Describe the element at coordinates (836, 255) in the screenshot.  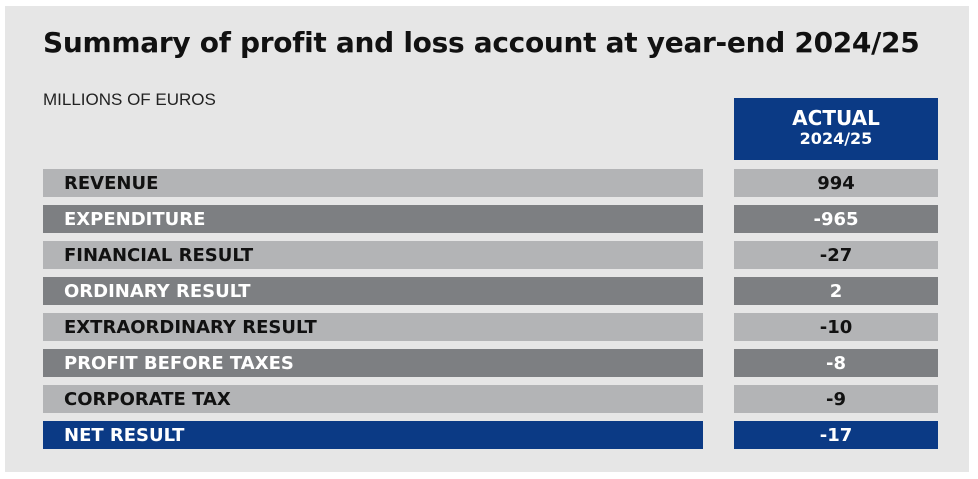
I see `row-value: -27` at that location.